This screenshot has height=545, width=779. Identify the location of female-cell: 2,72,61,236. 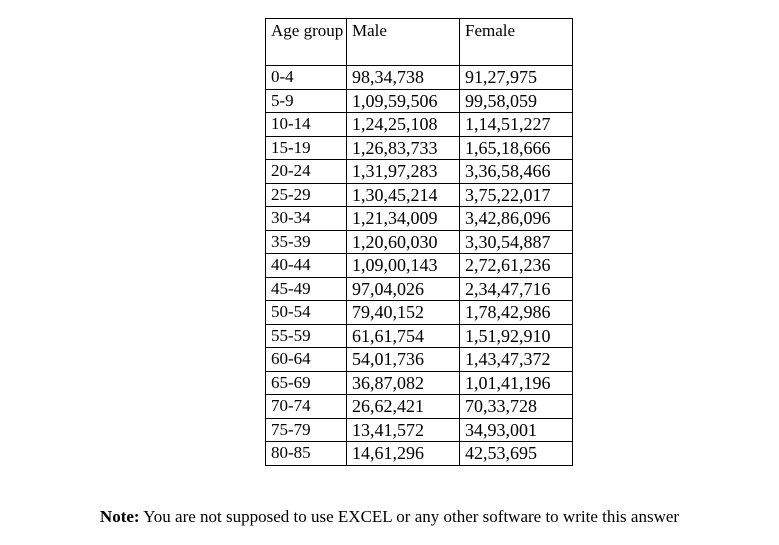
(516, 265).